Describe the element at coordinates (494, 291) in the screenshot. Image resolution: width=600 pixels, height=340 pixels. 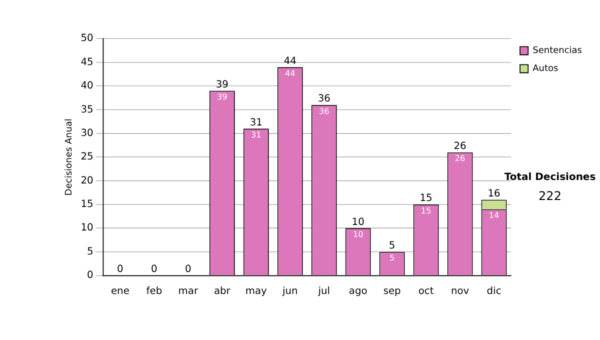
I see `x-tick-label: dic` at that location.